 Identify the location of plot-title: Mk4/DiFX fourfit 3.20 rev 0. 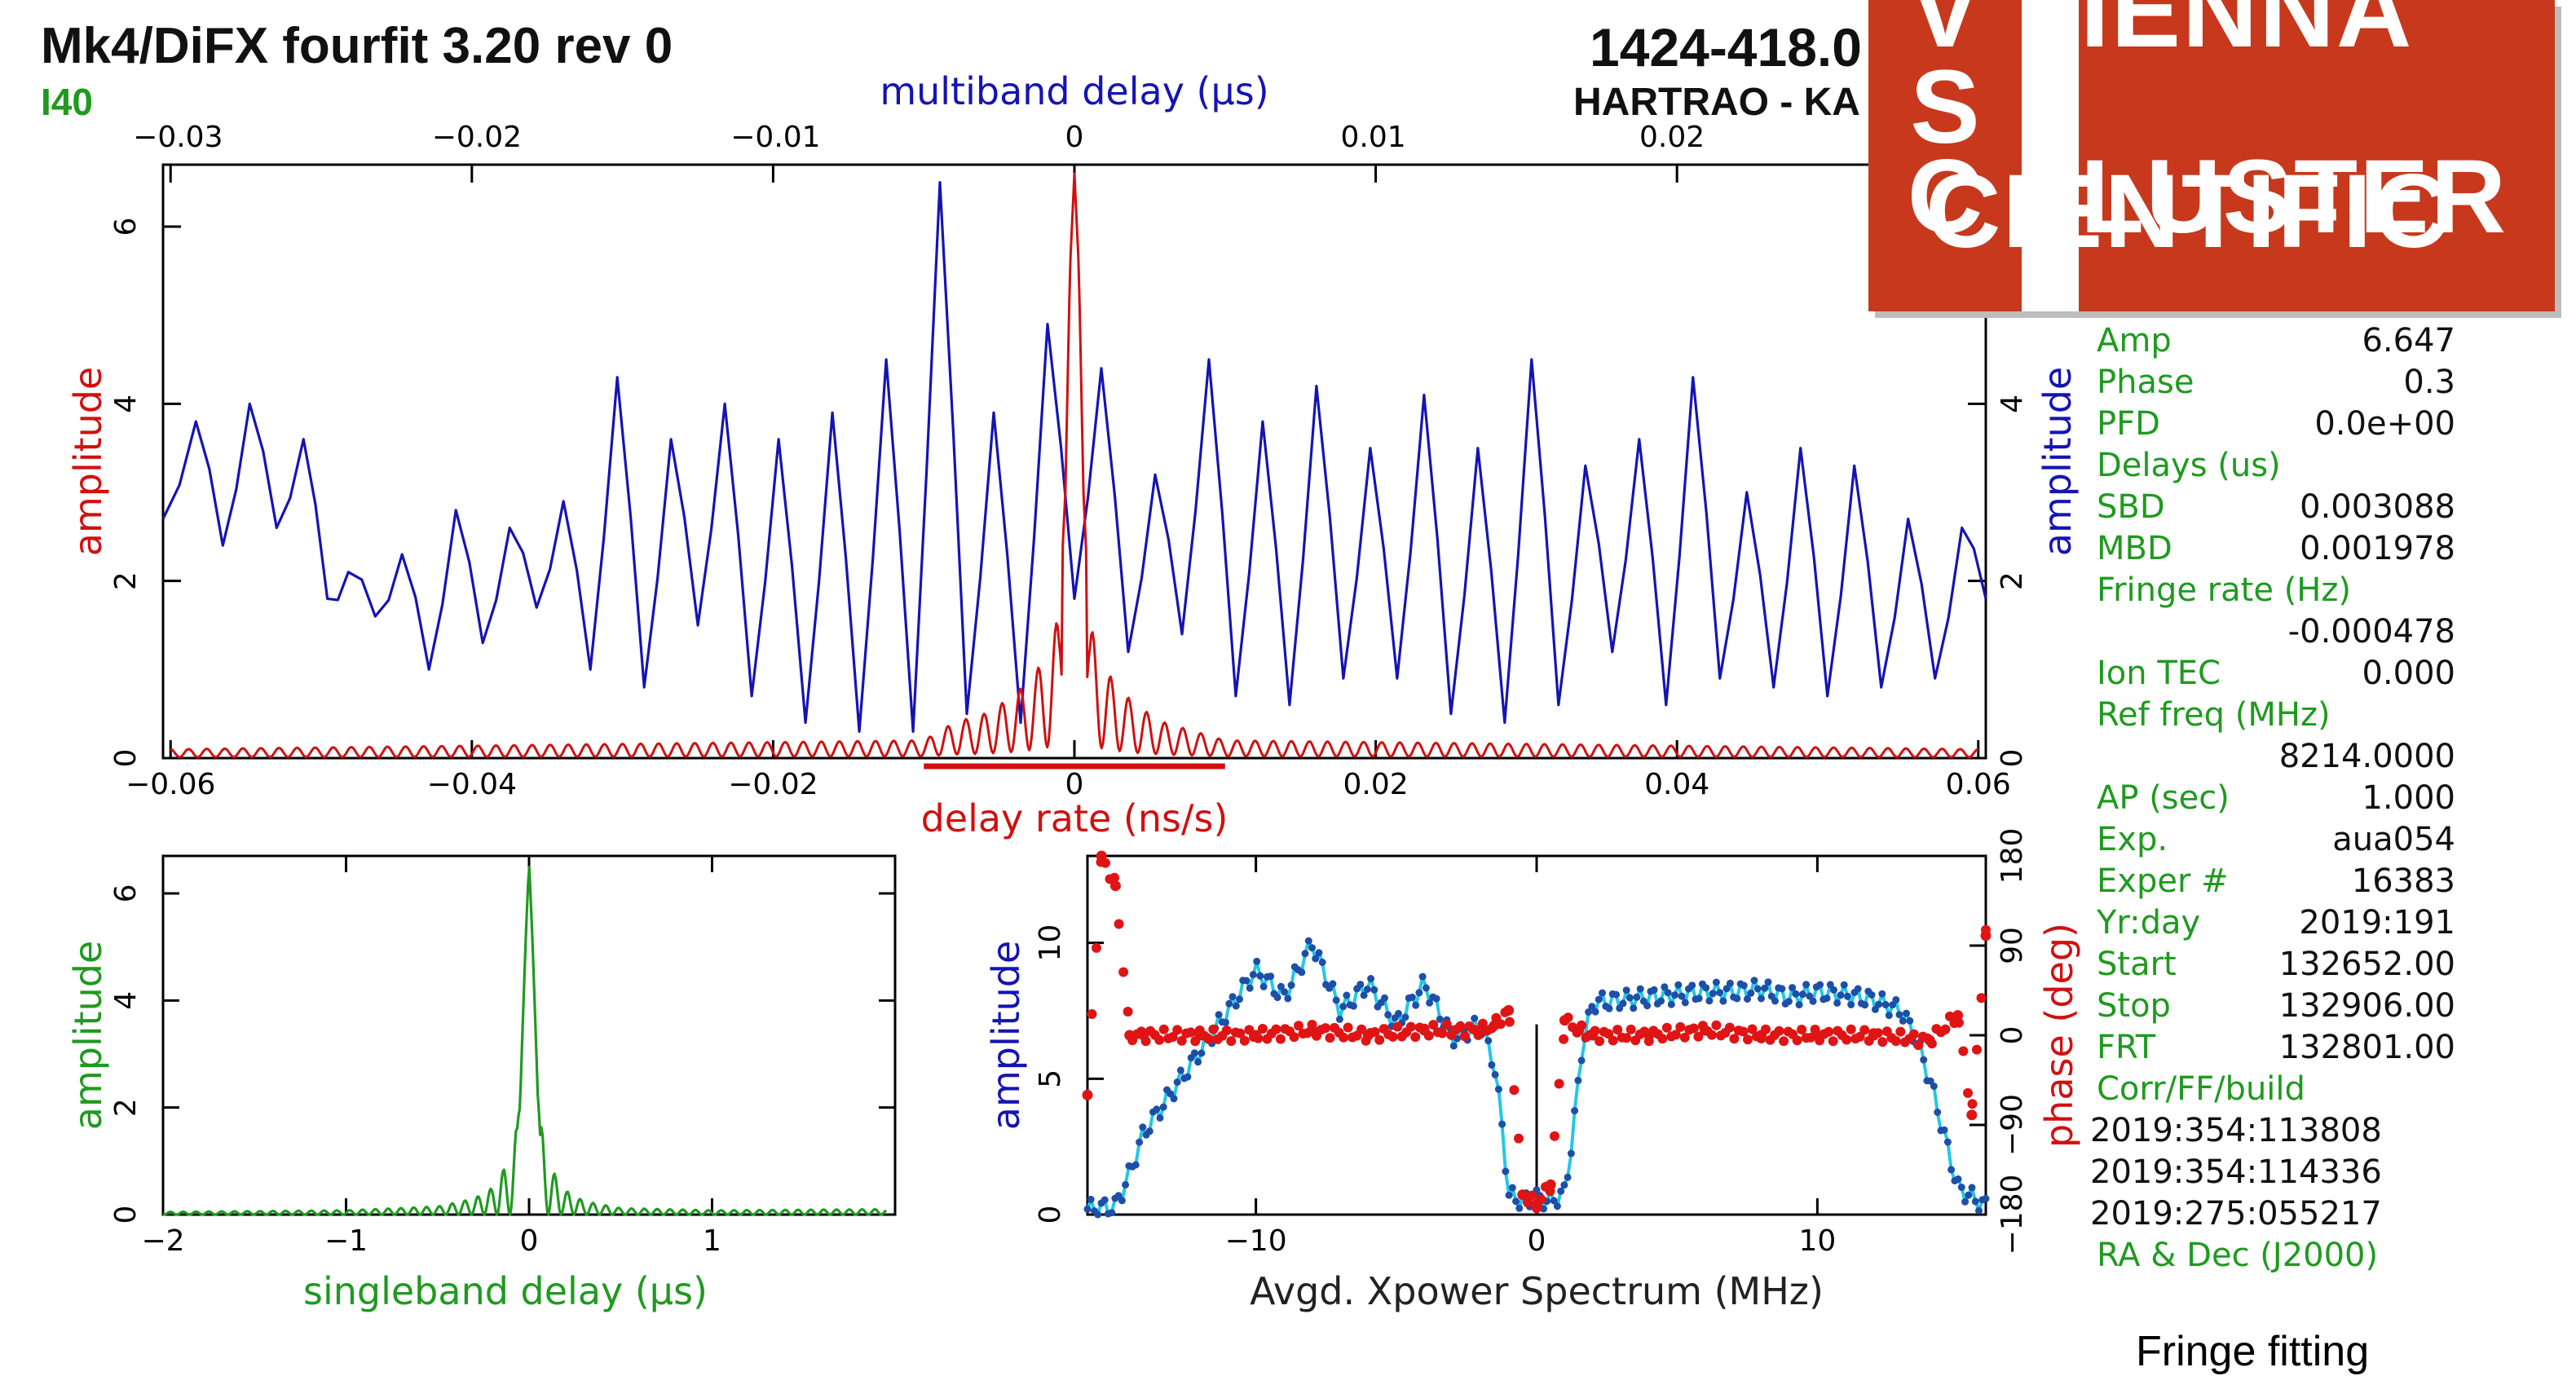
(357, 46).